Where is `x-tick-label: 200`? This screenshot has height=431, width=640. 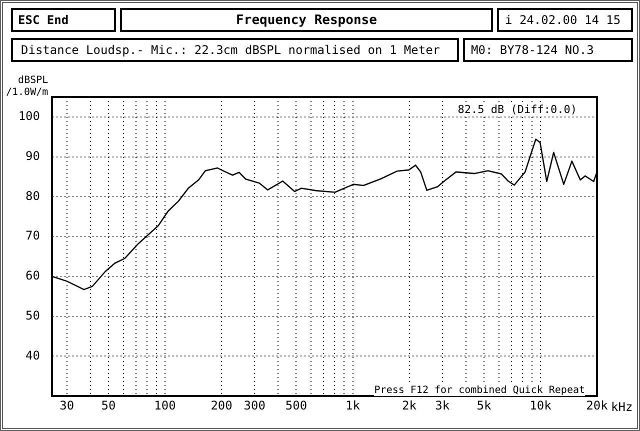
x-tick-label: 200 is located at coordinates (221, 405).